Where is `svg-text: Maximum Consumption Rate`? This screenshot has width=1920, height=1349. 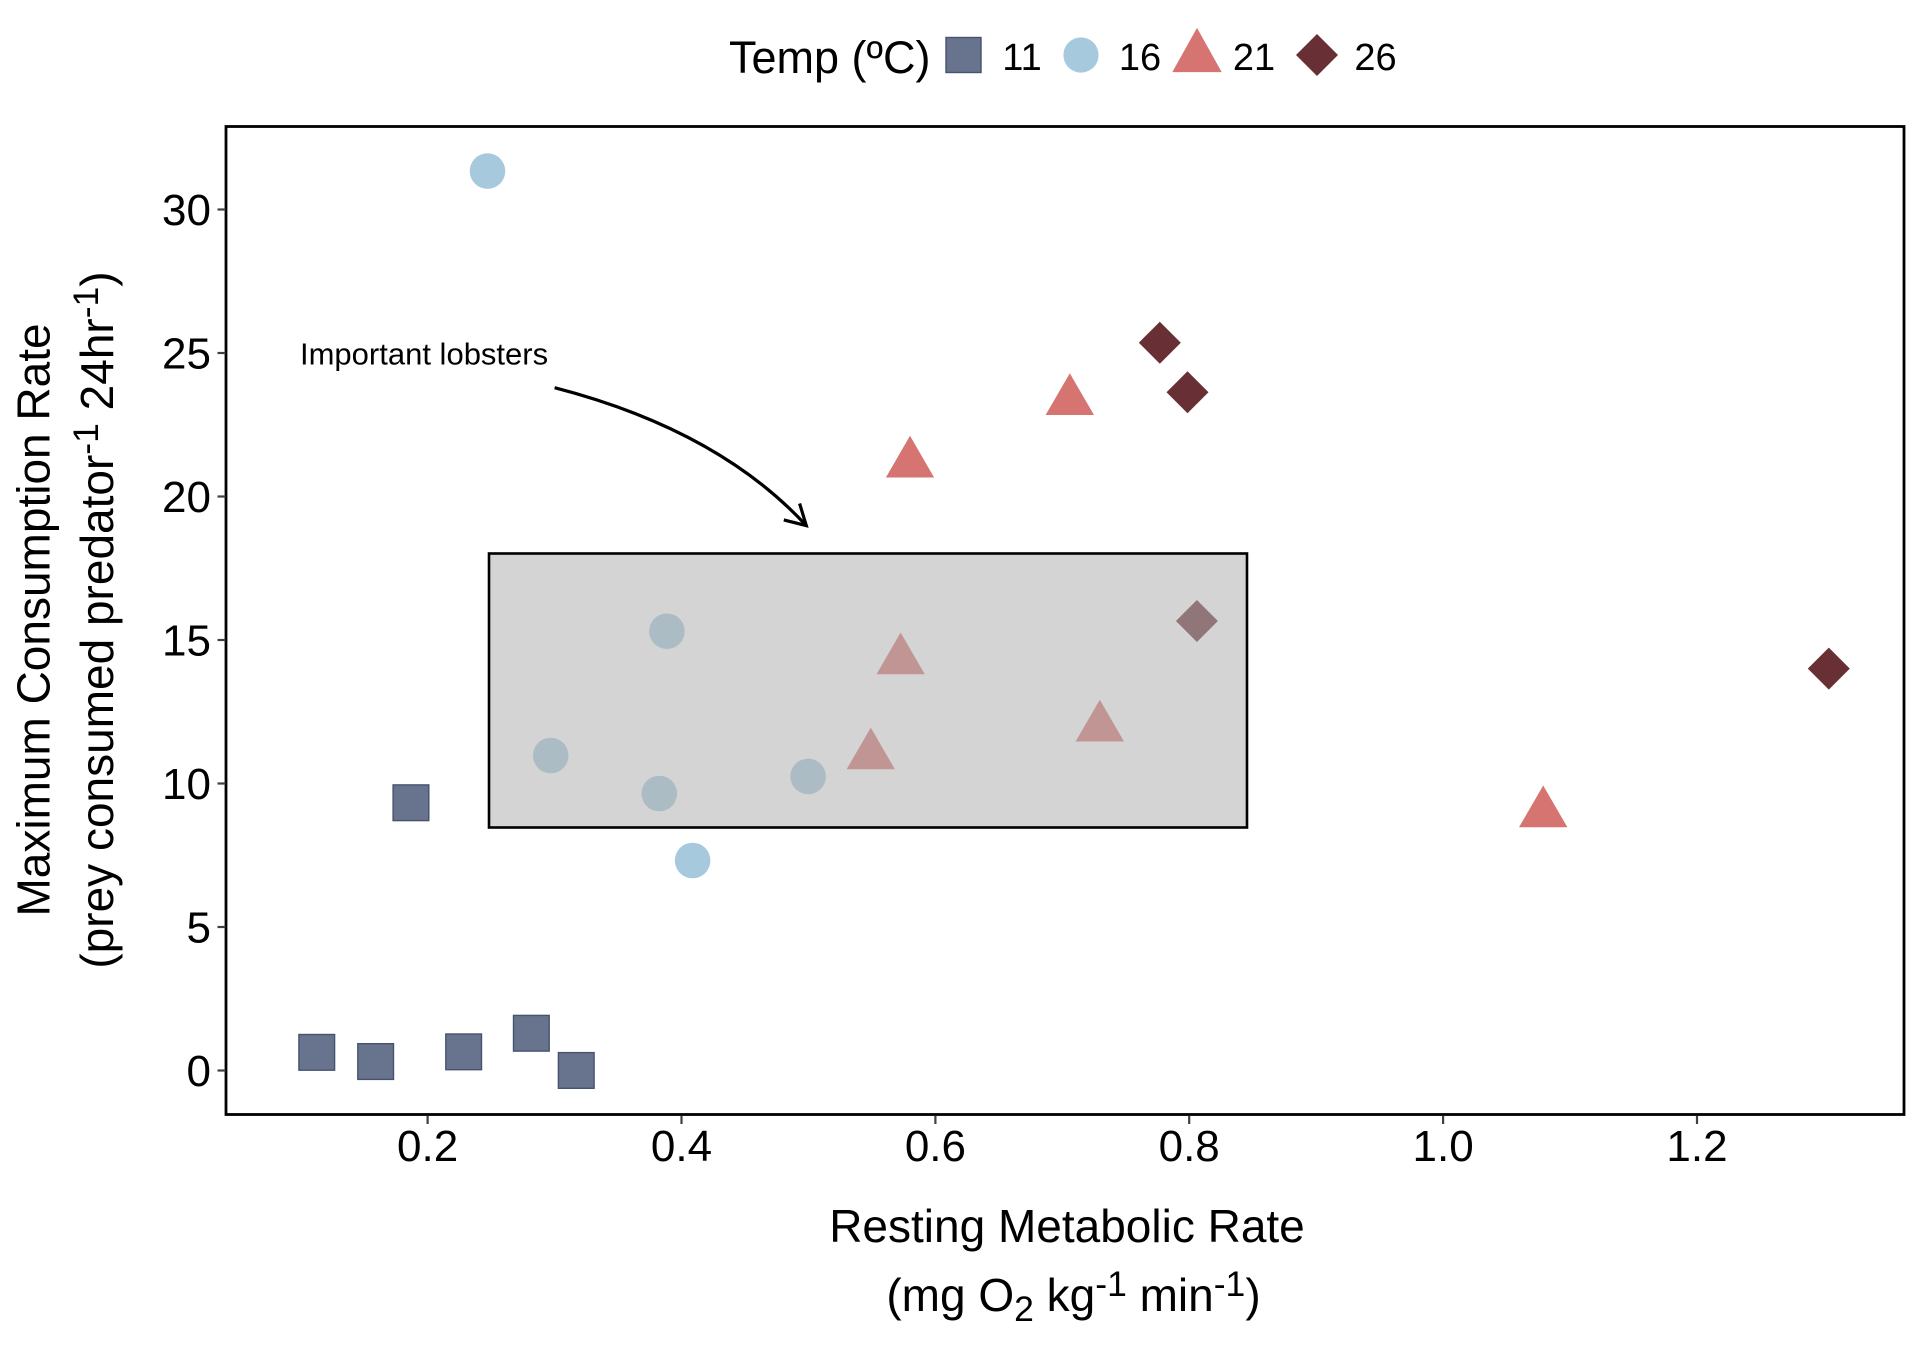 svg-text: Maximum Consumption Rate is located at coordinates (33, 619).